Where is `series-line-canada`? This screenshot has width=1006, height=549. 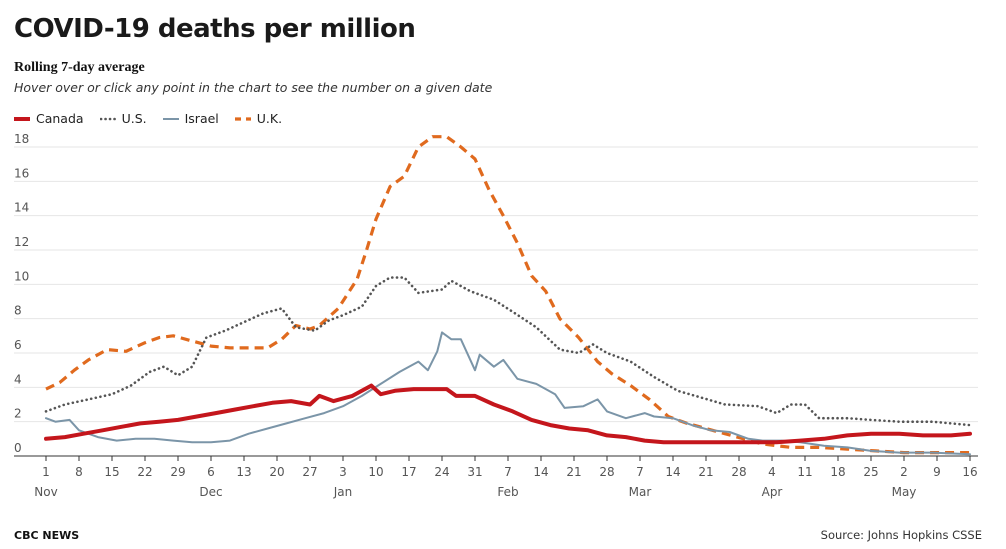
series-line-canada is located at coordinates (508, 414).